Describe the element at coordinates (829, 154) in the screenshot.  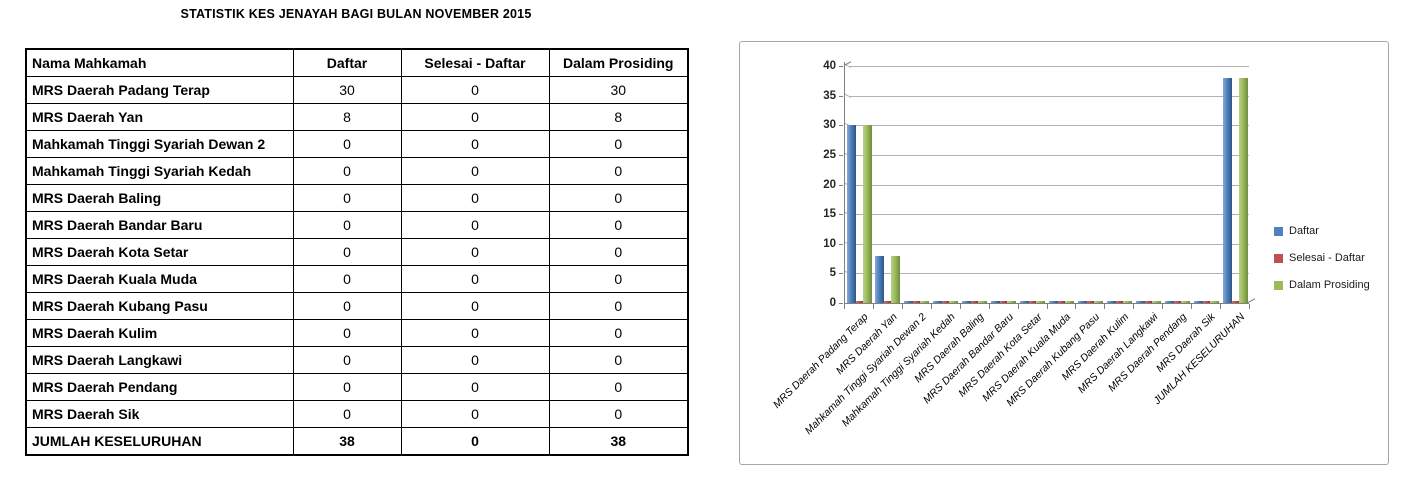
I see `y-axis-tick-label: 25` at that location.